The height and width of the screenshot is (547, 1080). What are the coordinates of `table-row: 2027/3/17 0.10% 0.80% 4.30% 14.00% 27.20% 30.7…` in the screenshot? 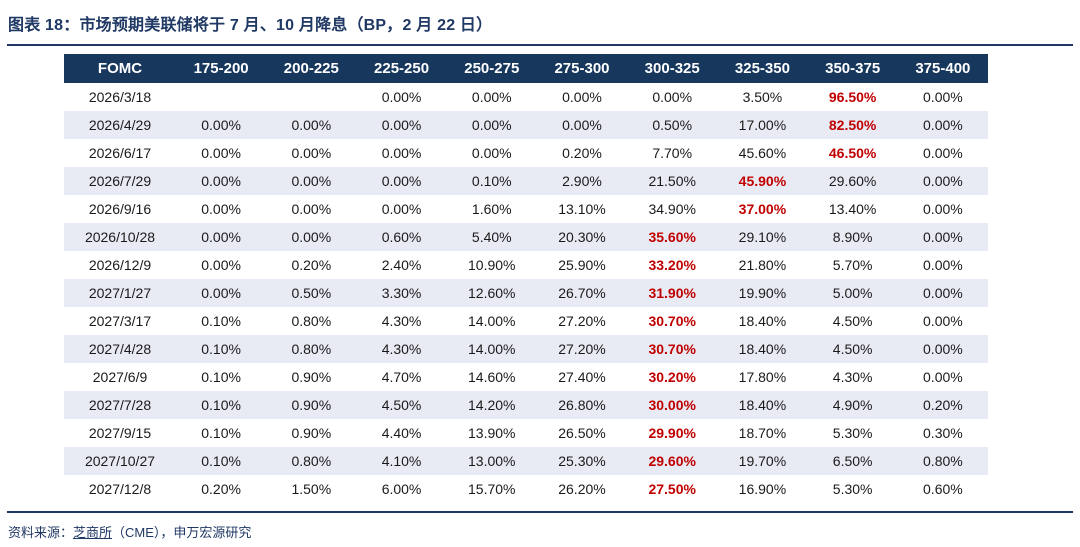 It's located at (526, 321).